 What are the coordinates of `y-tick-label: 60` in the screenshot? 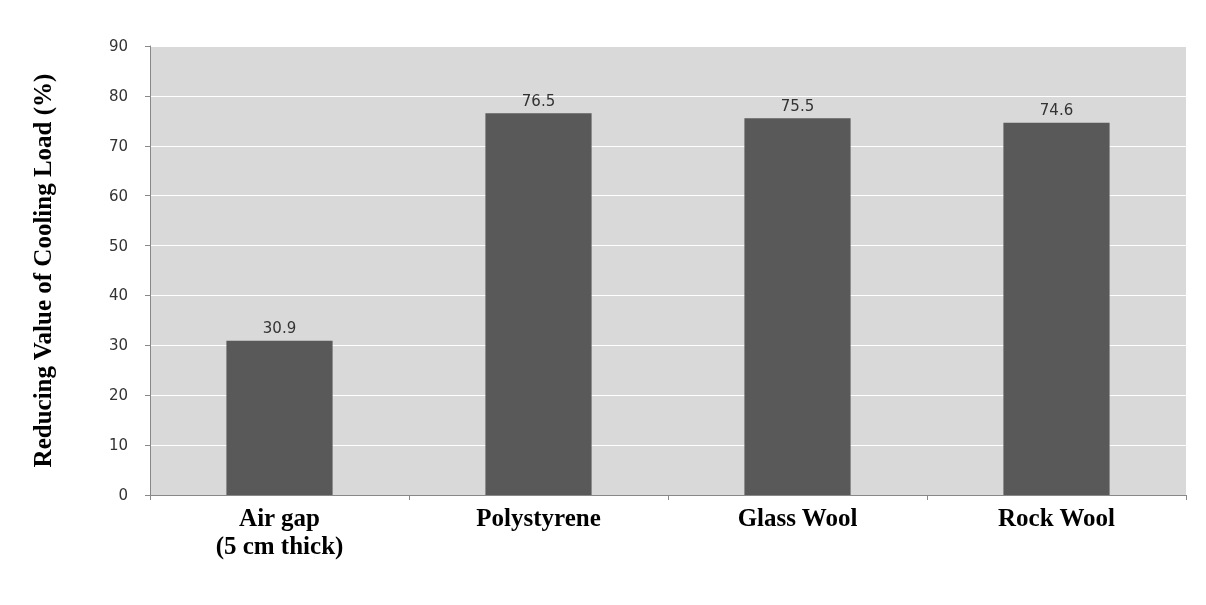 It's located at (118, 195).